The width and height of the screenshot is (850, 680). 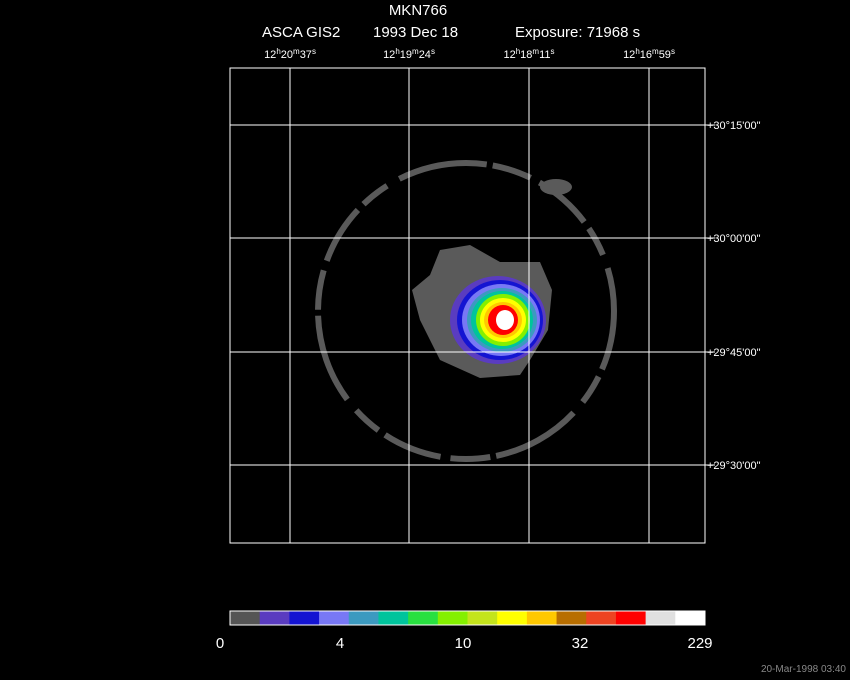 I want to click on ra-label: 12h16m59s, so click(x=649, y=54).